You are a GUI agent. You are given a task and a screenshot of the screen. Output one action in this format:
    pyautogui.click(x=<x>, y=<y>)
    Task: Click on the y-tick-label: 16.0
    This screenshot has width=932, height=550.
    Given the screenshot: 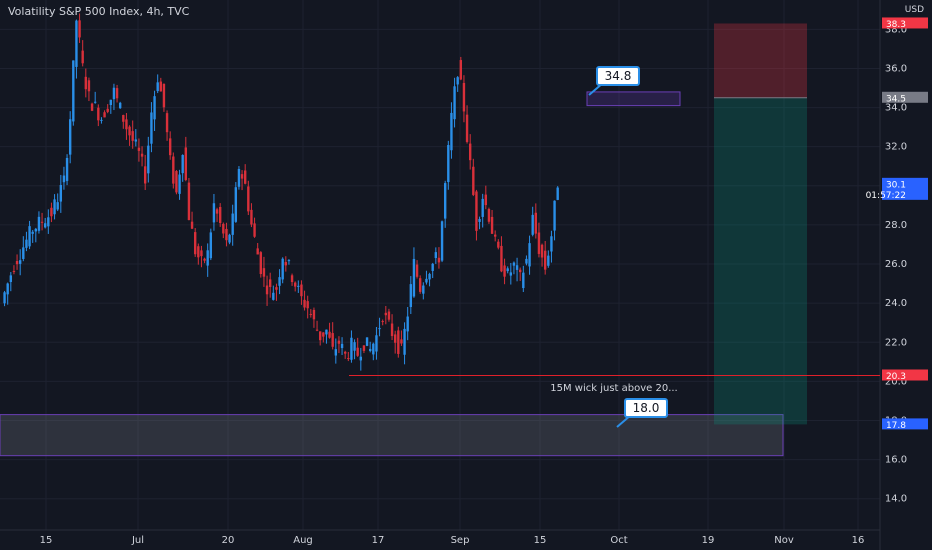 What is the action you would take?
    pyautogui.click(x=896, y=460)
    